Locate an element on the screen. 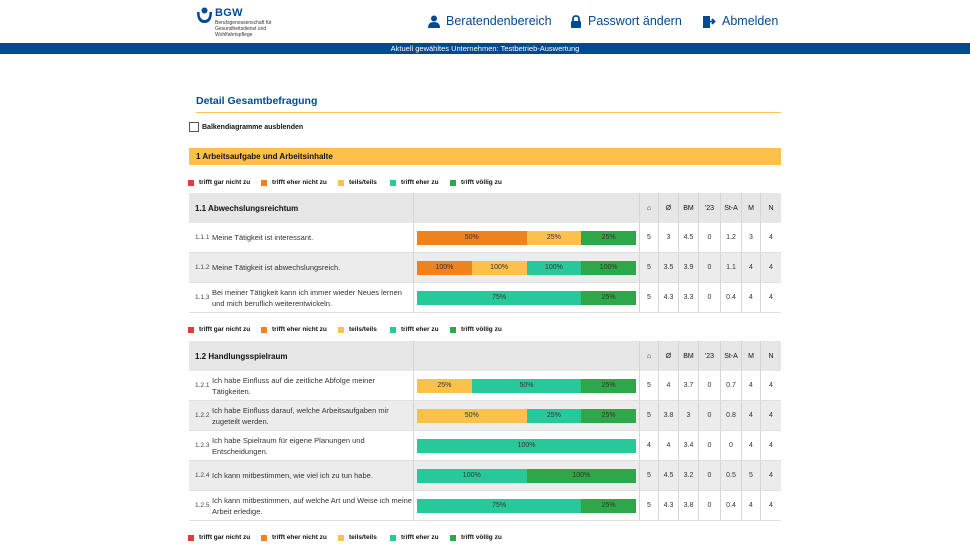  nav-logout: Abmelden is located at coordinates (740, 21).